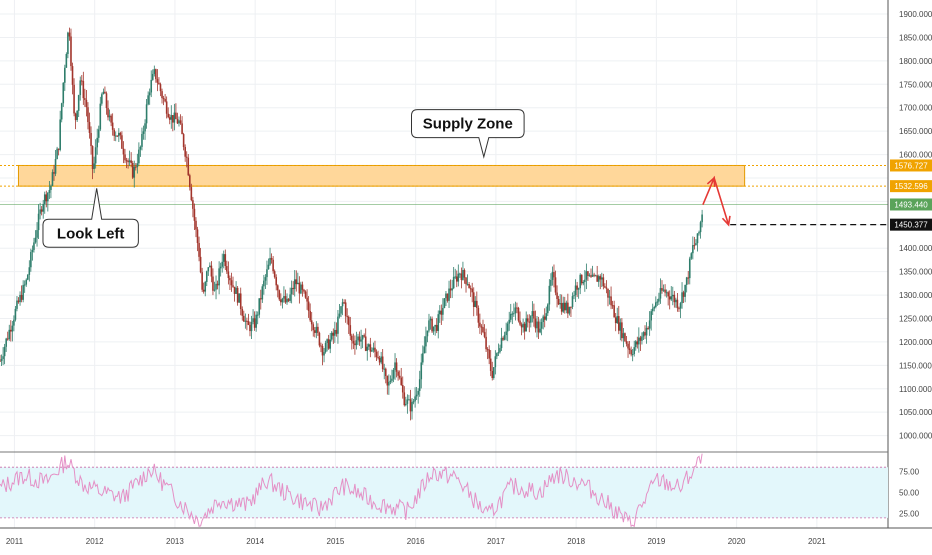 This screenshot has width=932, height=555. What do you see at coordinates (911, 165) in the screenshot?
I see `price-tag-bg` at bounding box center [911, 165].